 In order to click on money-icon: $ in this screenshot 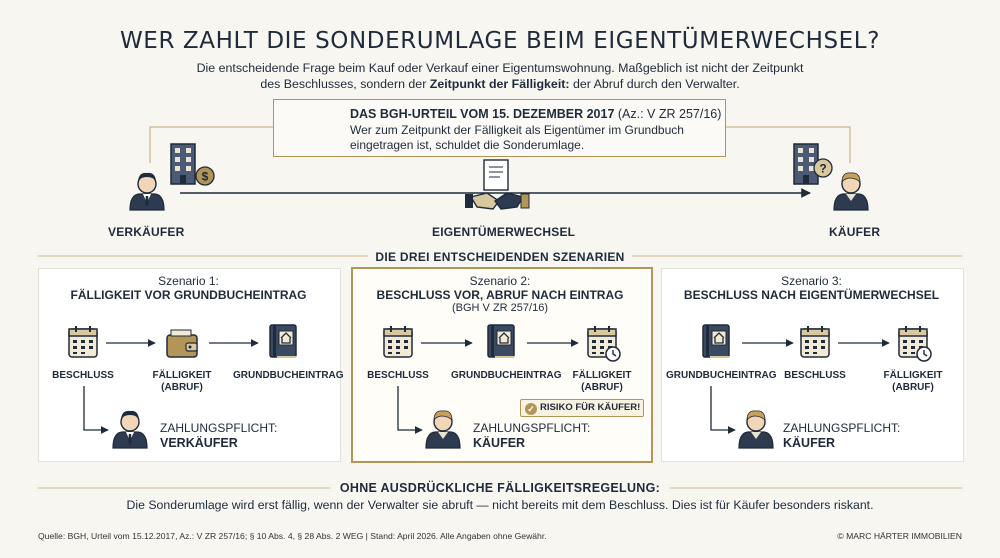, I will do `click(205, 176)`.